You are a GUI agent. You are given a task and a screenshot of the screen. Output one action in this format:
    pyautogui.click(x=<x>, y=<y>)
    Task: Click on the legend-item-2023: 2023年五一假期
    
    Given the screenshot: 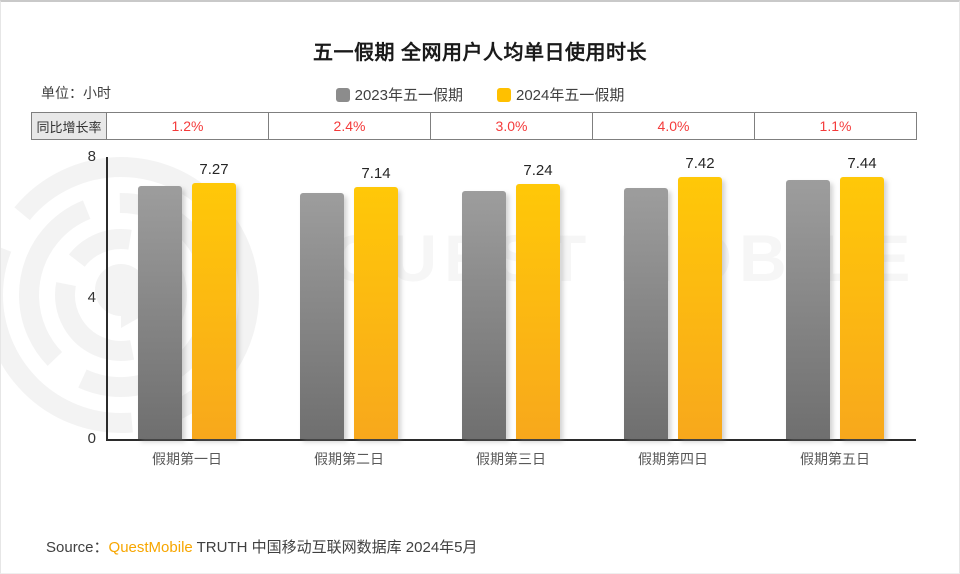 What is the action you would take?
    pyautogui.click(x=399, y=94)
    